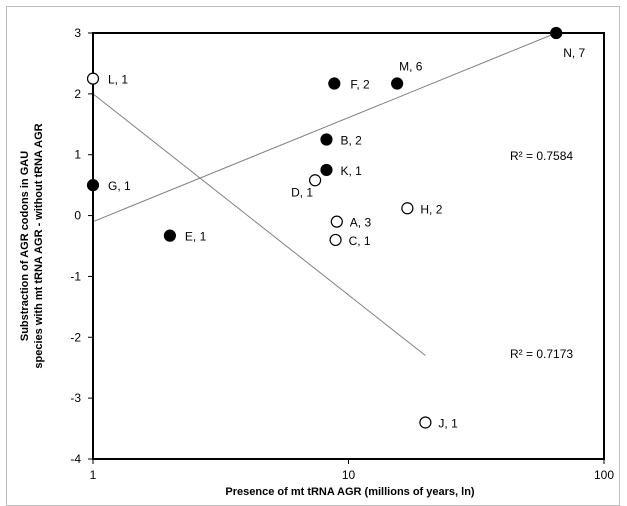 This screenshot has height=506, width=627. Describe the element at coordinates (574, 53) in the screenshot. I see `data-point-label: N, 7` at that location.